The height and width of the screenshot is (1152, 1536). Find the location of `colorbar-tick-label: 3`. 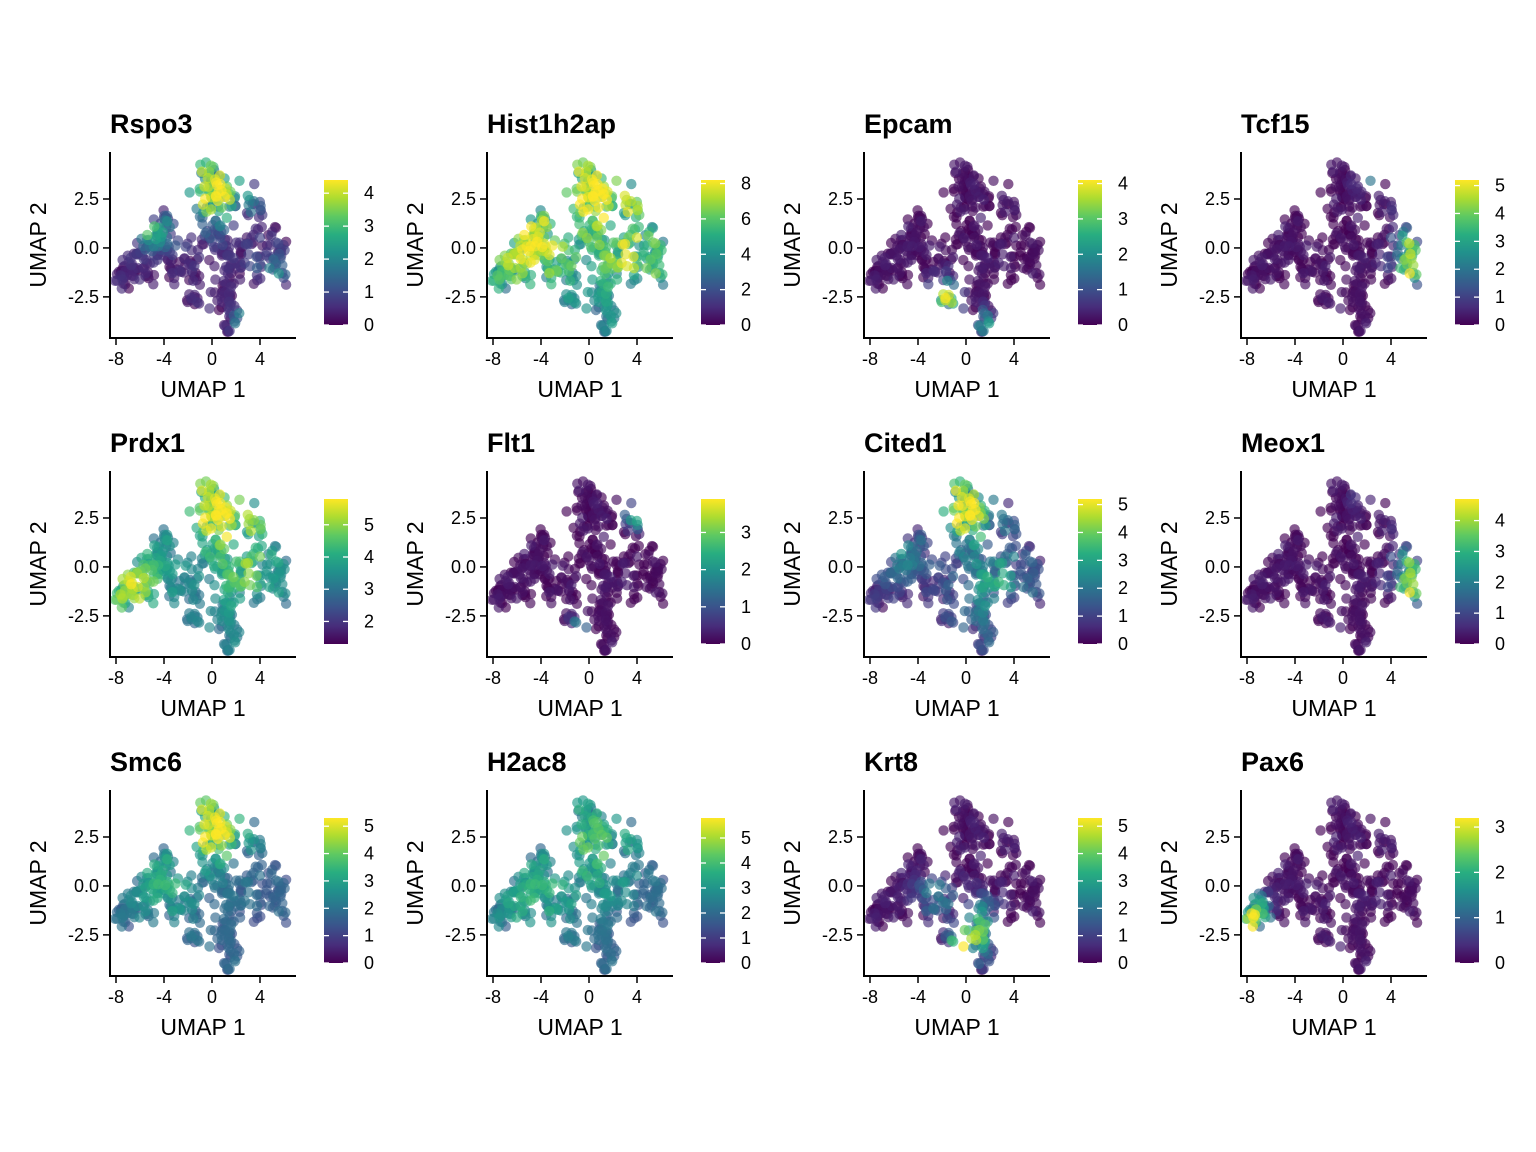

colorbar-tick-label: 3 is located at coordinates (1123, 219).